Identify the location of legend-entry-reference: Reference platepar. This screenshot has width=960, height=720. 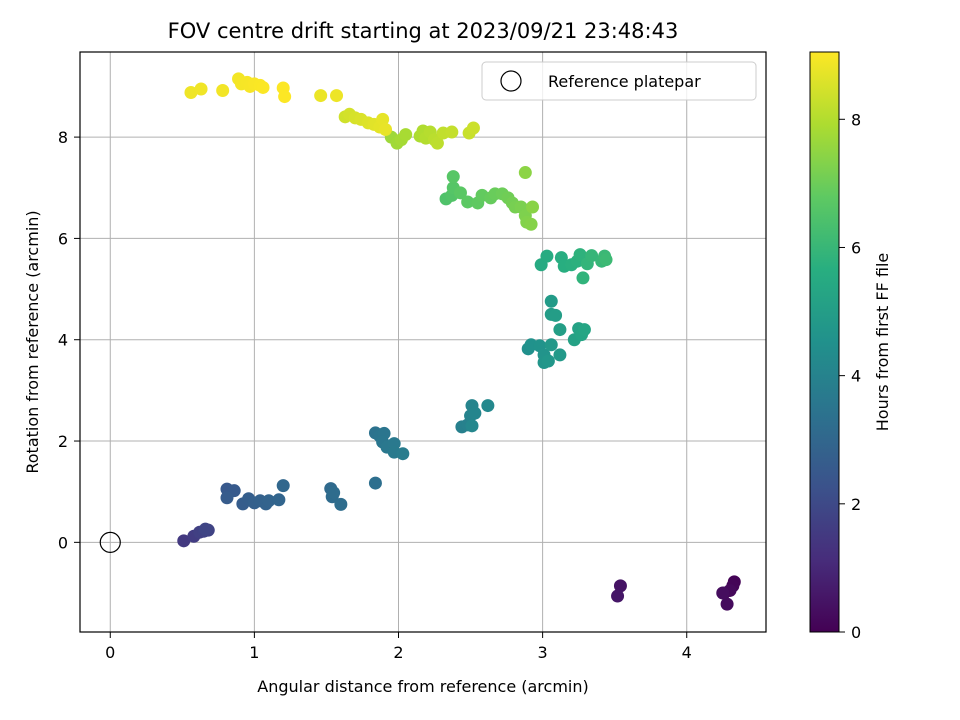
(624, 81).